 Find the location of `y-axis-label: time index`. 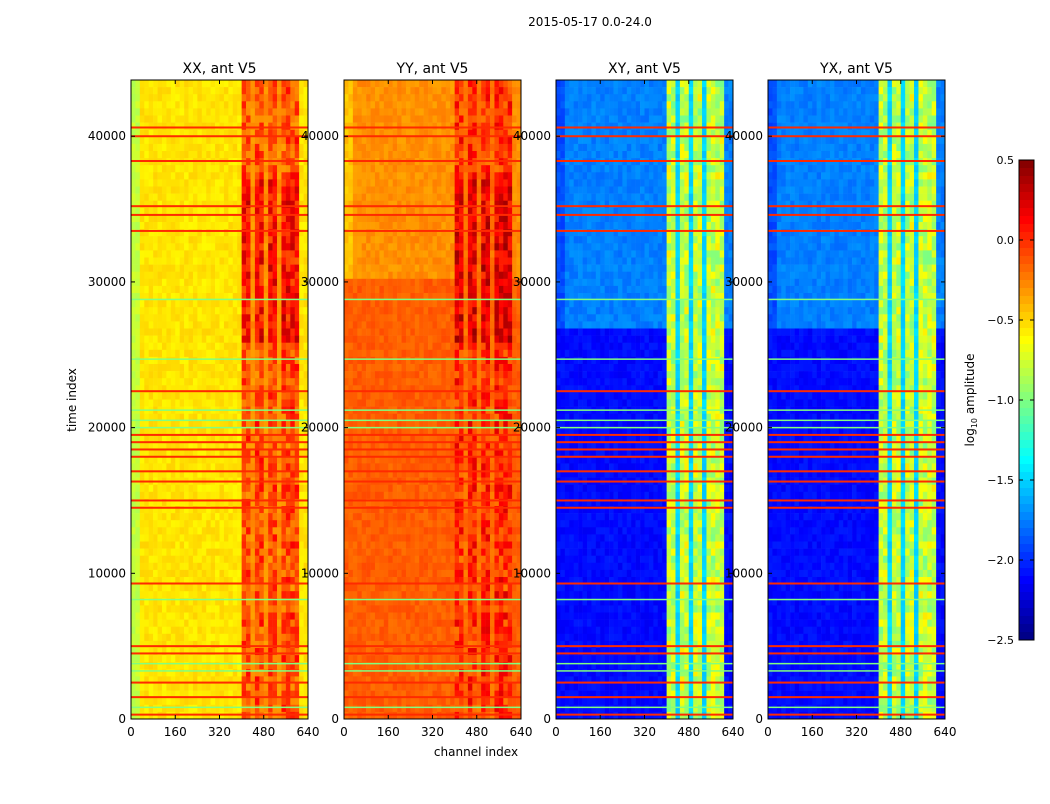

y-axis-label: time index is located at coordinates (72, 400).